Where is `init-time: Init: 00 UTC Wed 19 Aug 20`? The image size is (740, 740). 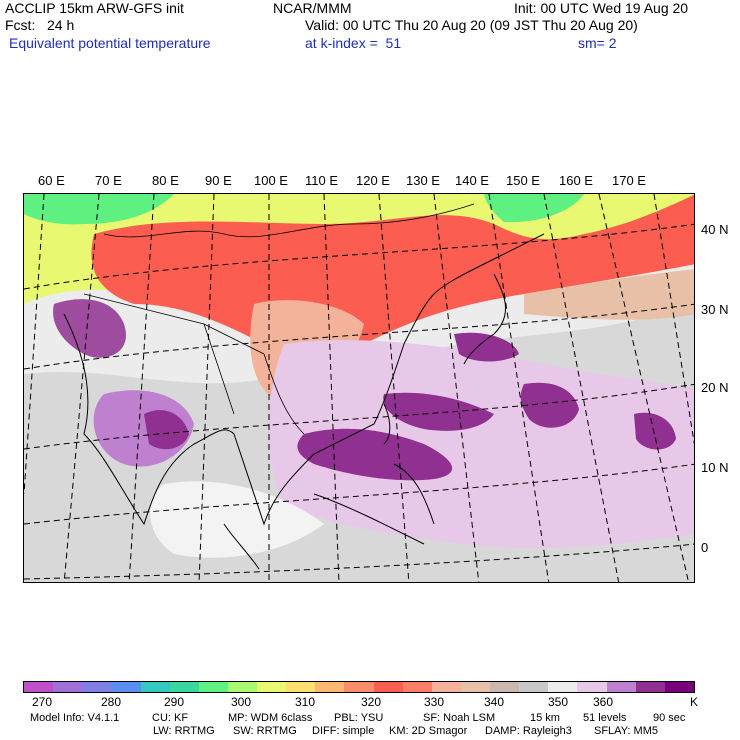
init-time: Init: 00 UTC Wed 19 Aug 20 is located at coordinates (601, 8).